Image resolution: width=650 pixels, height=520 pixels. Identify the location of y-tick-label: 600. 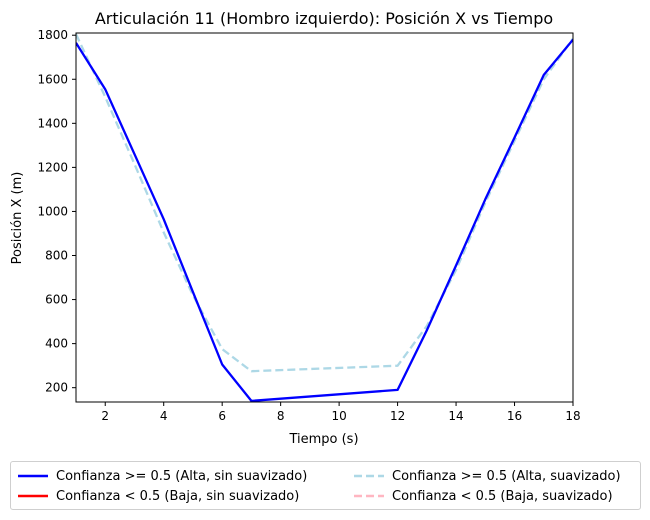
(56, 300).